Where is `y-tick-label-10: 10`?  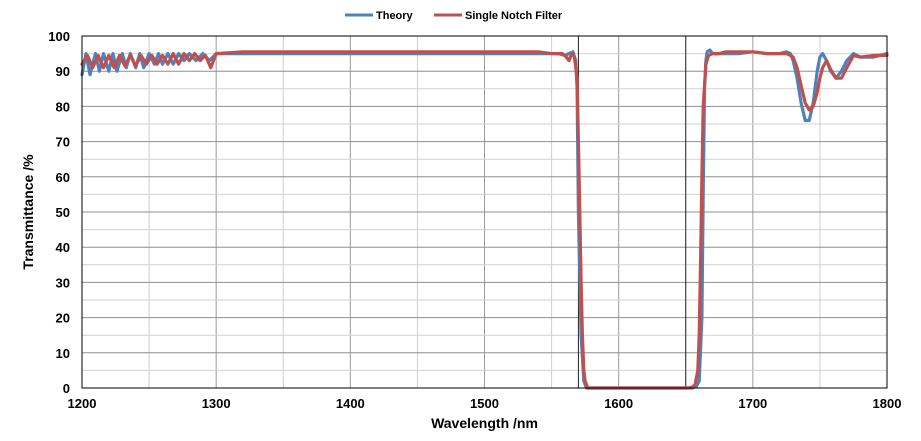
y-tick-label-10: 10 is located at coordinates (63, 353).